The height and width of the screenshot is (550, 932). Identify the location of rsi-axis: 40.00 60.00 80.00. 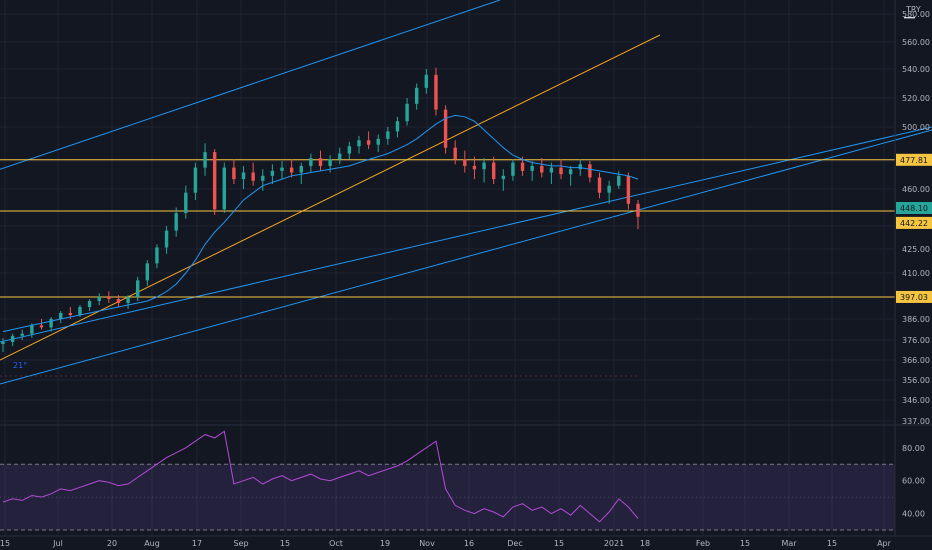
(913, 481).